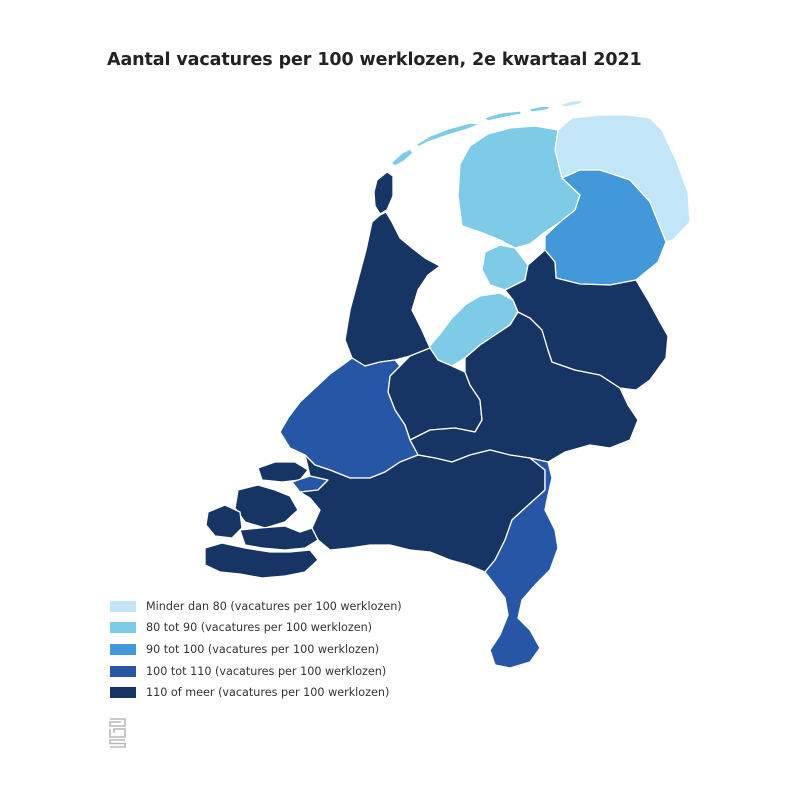  Describe the element at coordinates (402, 157) in the screenshot. I see `region-wadden-vlieland` at that location.